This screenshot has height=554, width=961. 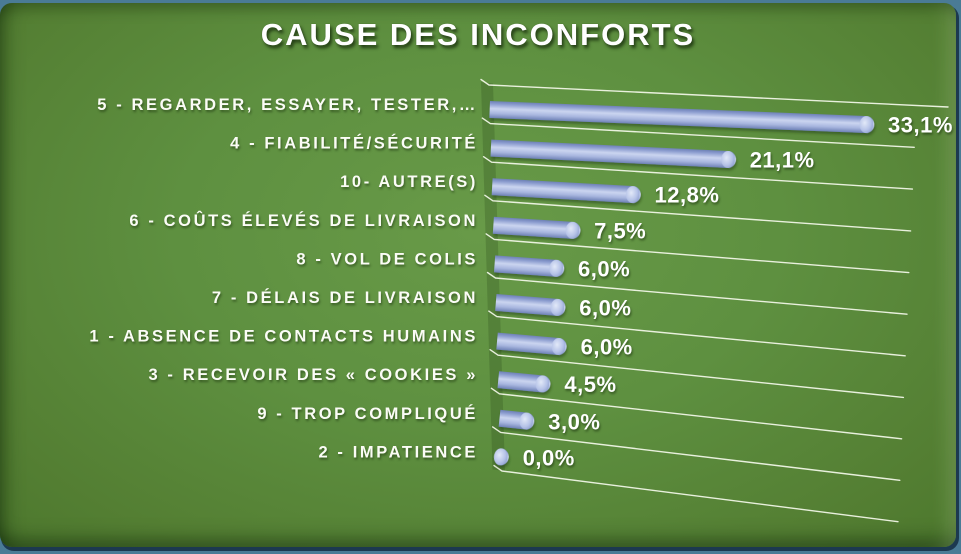 I want to click on category-label: 9 - TROP COMPLIQUÉ, so click(x=367, y=413).